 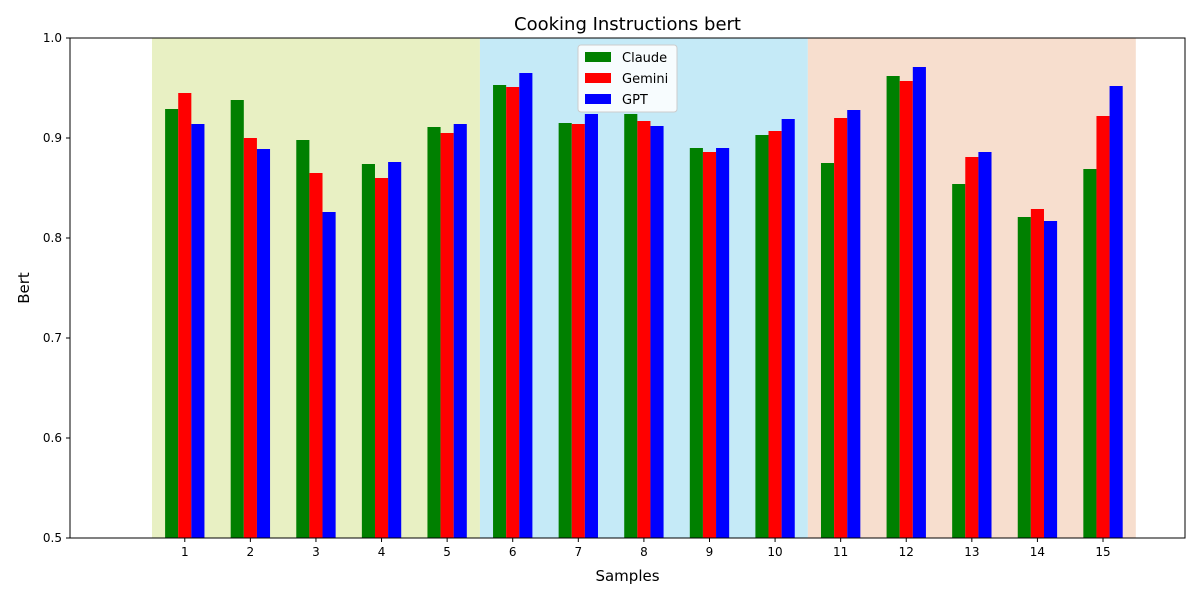 I want to click on x-tick-label: 10, so click(x=774, y=552).